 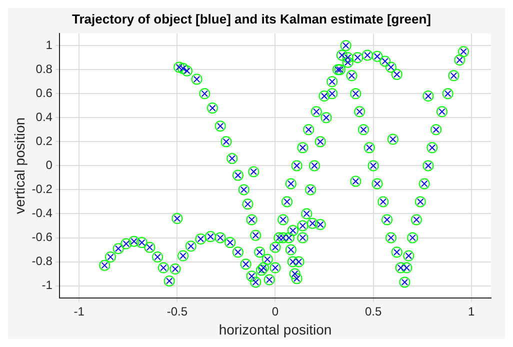 I want to click on chart-title: Trajectory of object [blue] and its Kalman estimate [green], so click(x=252, y=18).